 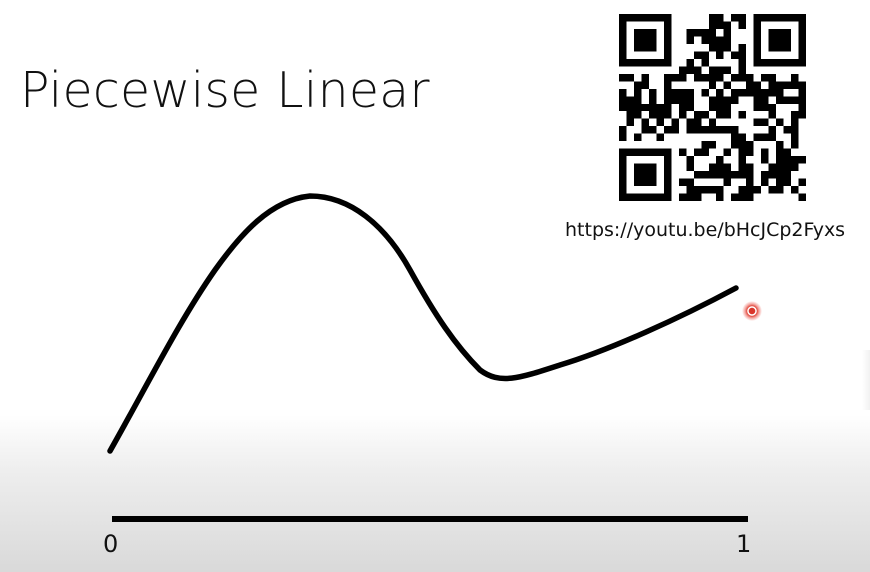 What do you see at coordinates (225, 90) in the screenshot?
I see `slide-title: Piecewise Linear` at bounding box center [225, 90].